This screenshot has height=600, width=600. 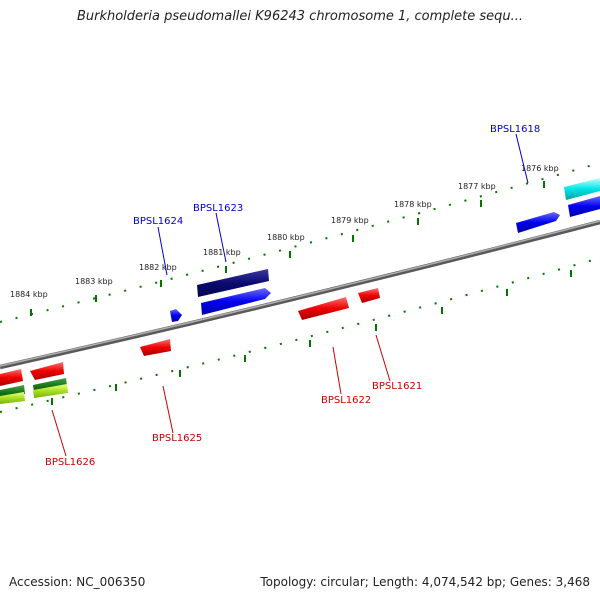 I want to click on feature-bpsl1625, so click(x=155, y=347).